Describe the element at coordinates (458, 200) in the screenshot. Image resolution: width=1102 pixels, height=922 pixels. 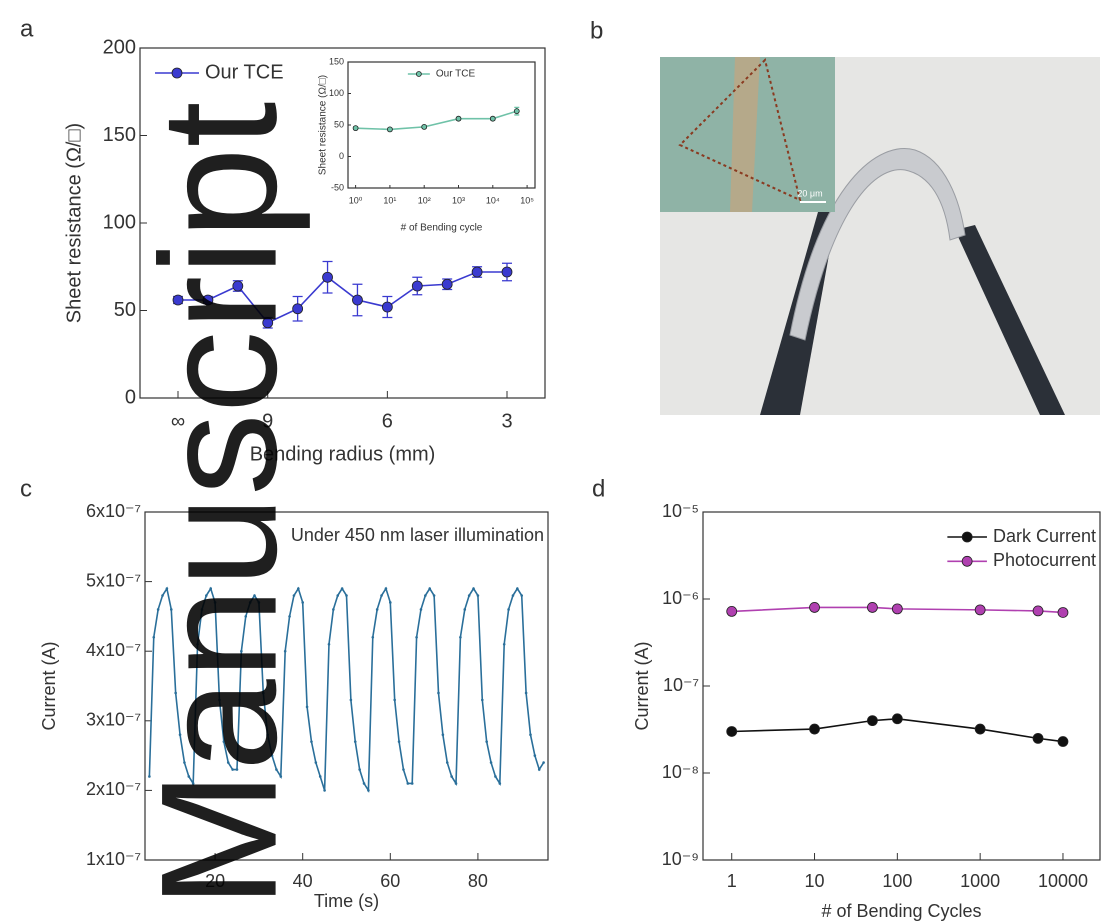
I see `x-tick-label: 10³` at that location.